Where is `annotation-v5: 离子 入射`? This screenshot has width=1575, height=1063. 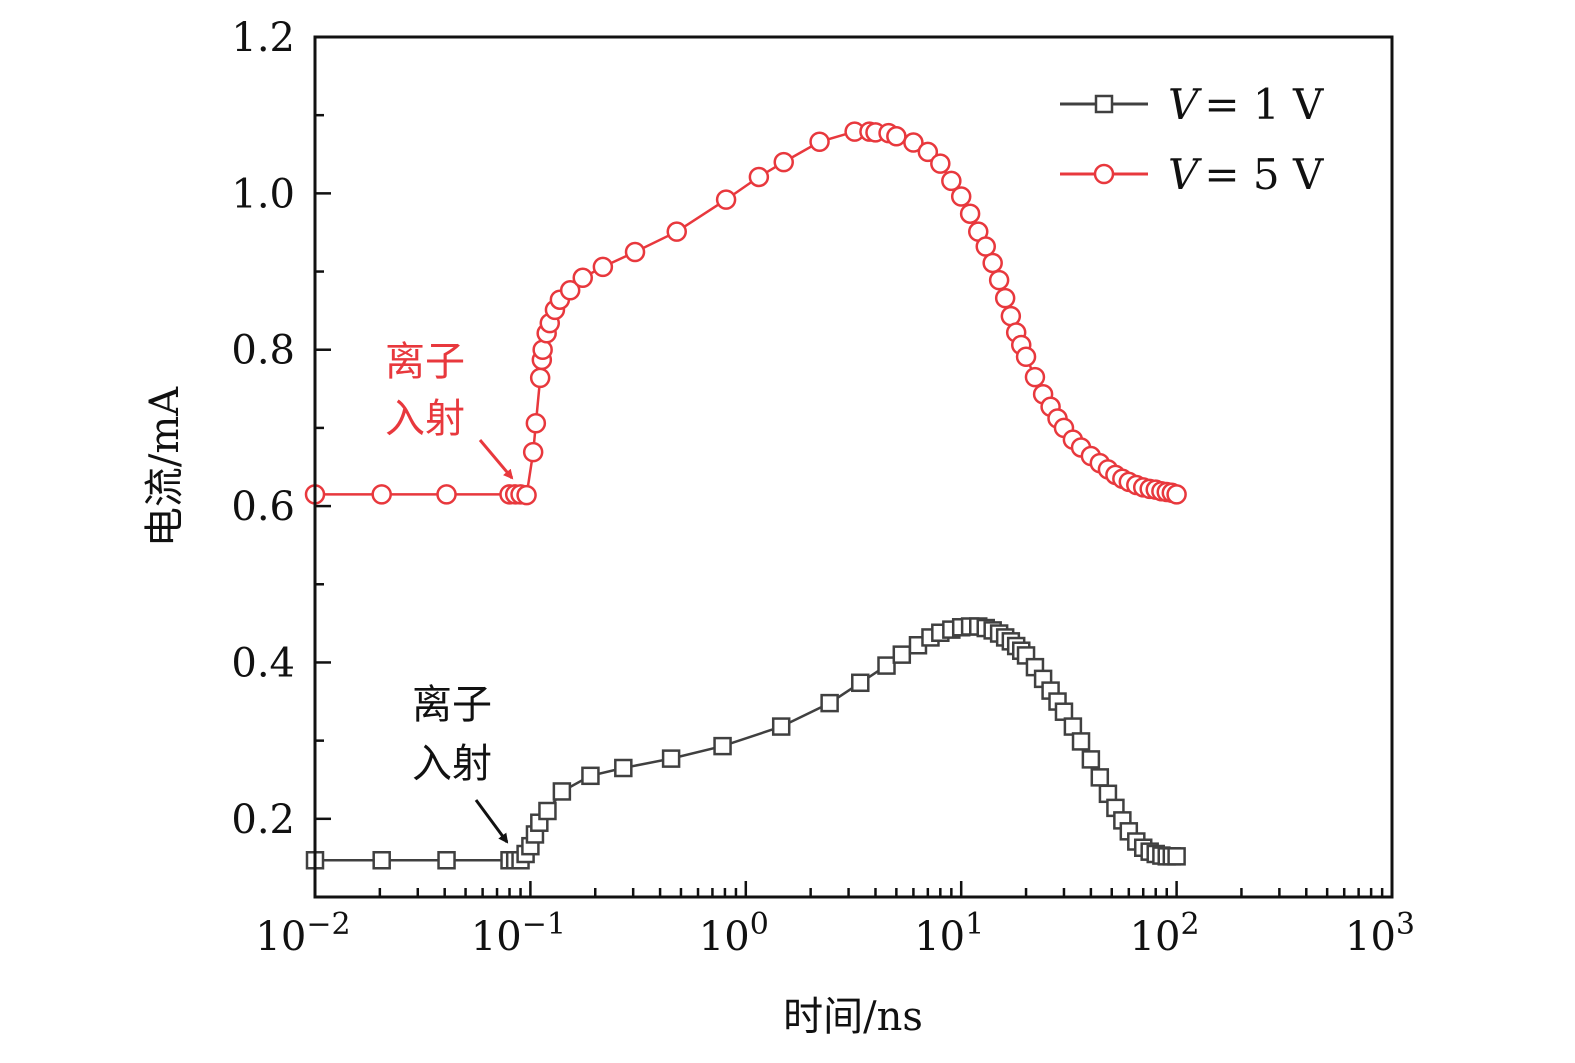 annotation-v5: 离子 入射 is located at coordinates (449, 409).